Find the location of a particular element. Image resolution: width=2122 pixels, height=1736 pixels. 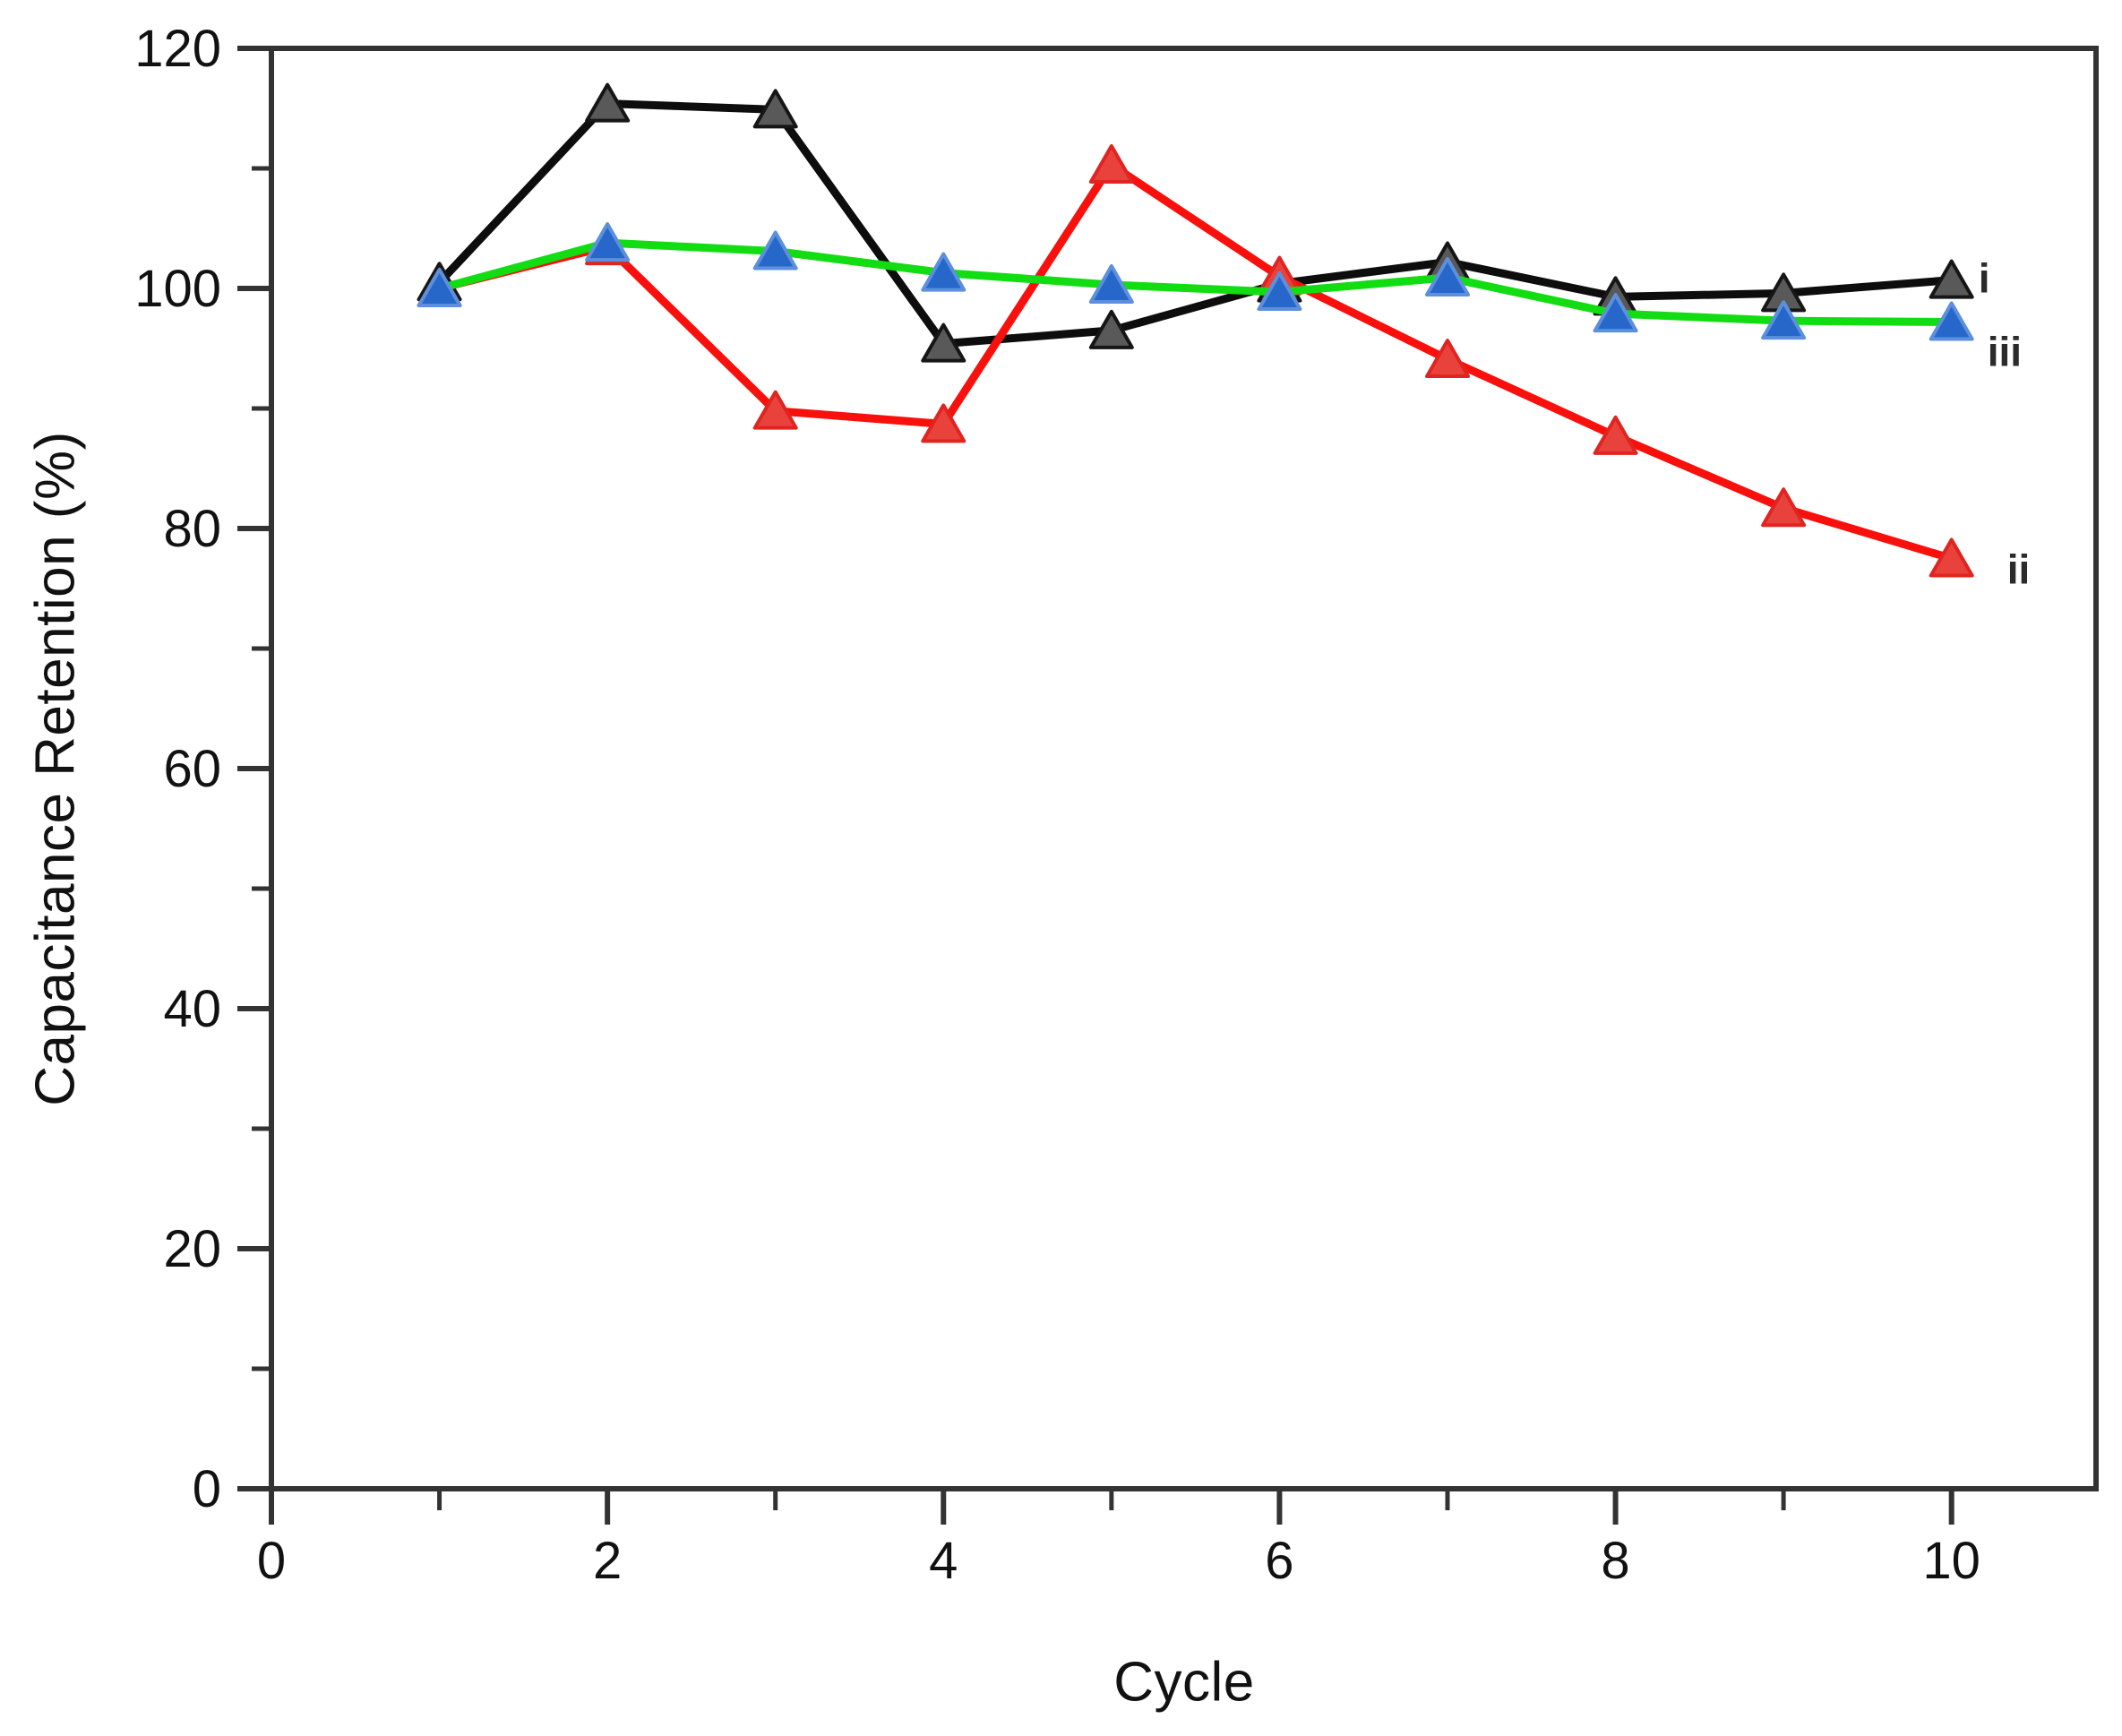

x-tick-label: 10 is located at coordinates (1951, 1561).